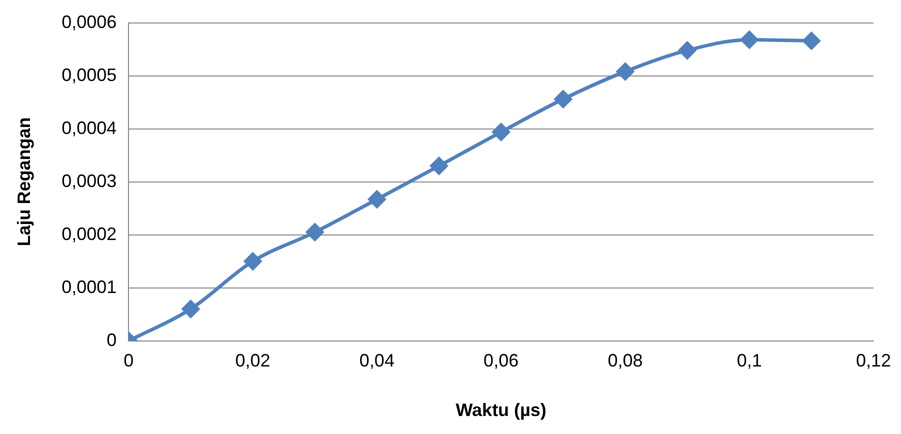 Image resolution: width=901 pixels, height=434 pixels. Describe the element at coordinates (89, 74) in the screenshot. I see `y-tick-label: 0,0005` at that location.